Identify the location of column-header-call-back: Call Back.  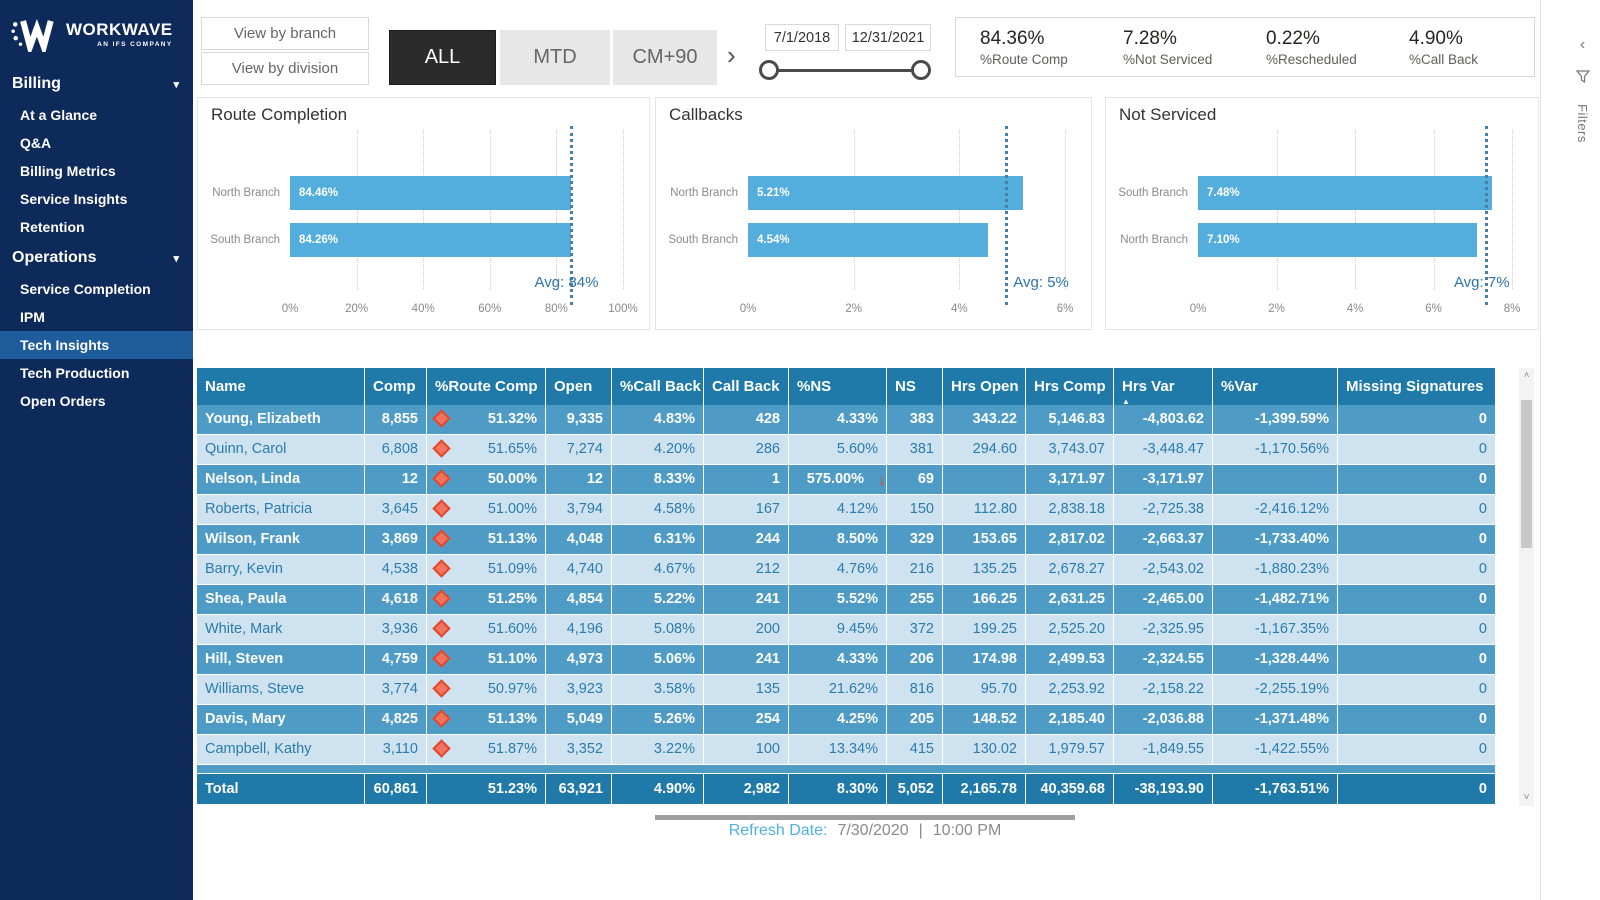
(746, 386).